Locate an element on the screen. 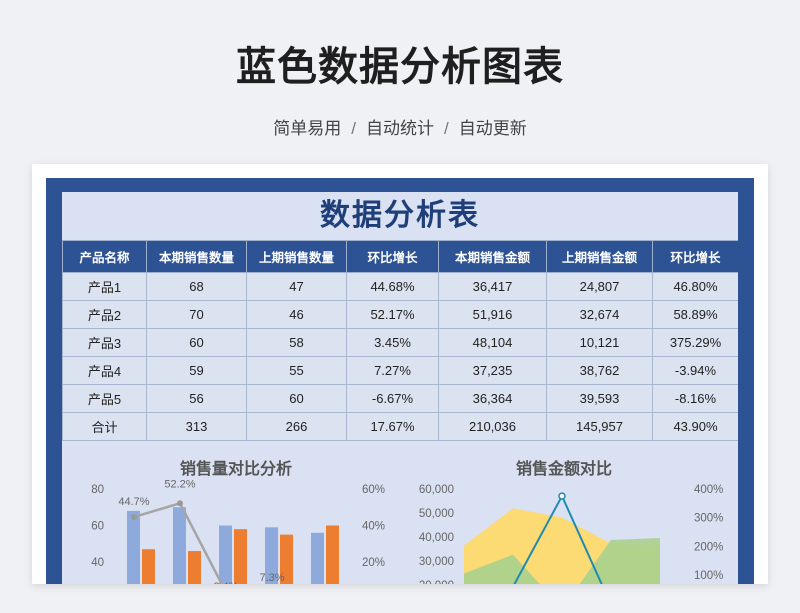  table-cell: 产品3 is located at coordinates (104, 342).